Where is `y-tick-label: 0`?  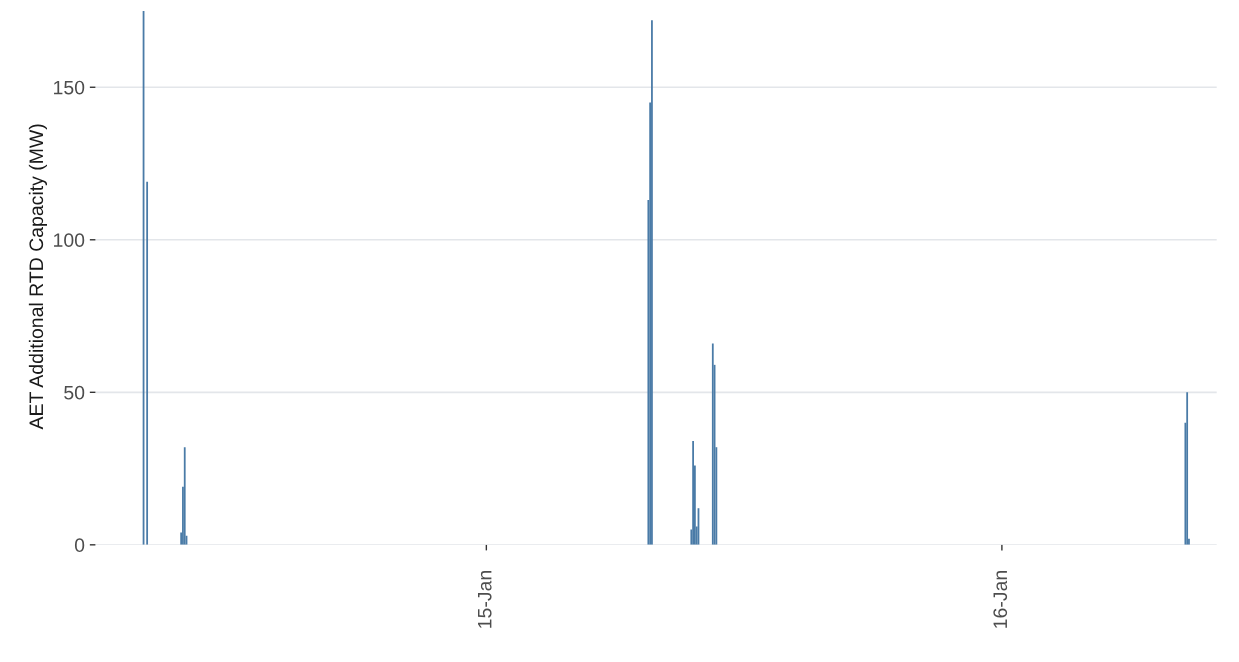 y-tick-label: 0 is located at coordinates (79, 545).